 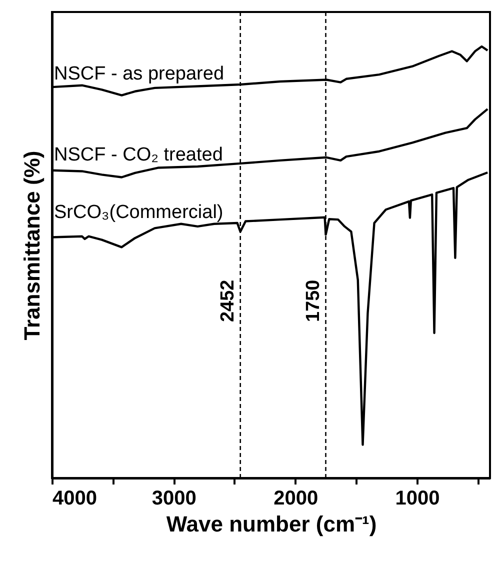 I want to click on ref-line-label: 2452, so click(x=227, y=301).